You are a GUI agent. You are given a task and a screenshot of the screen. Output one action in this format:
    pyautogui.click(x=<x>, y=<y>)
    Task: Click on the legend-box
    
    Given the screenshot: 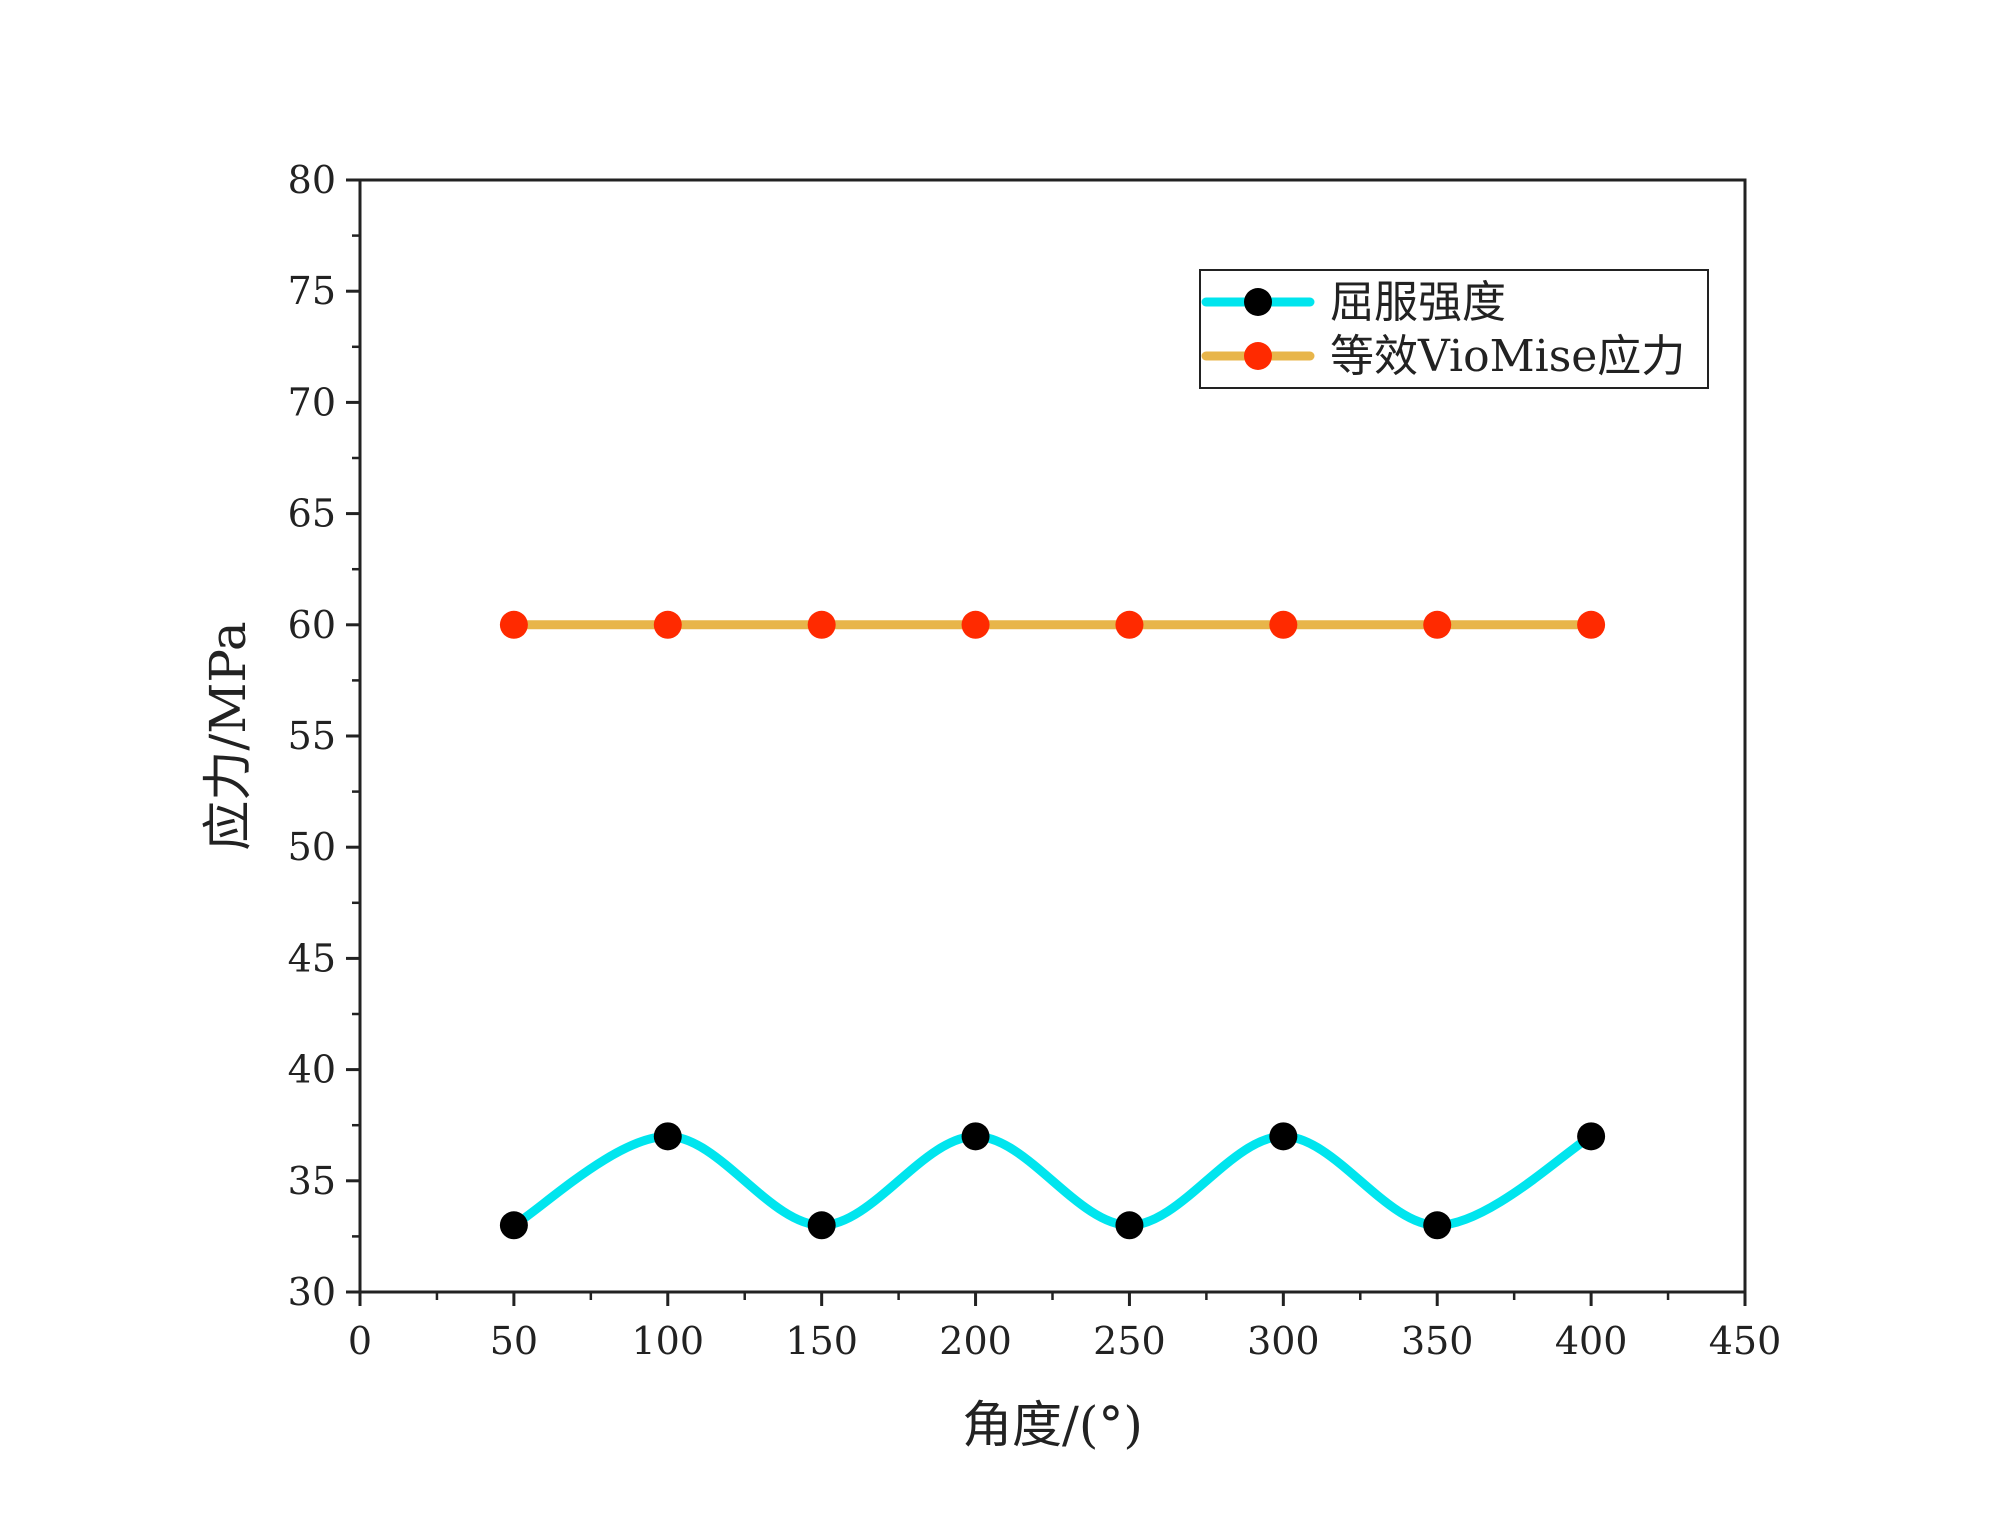 What is the action you would take?
    pyautogui.click(x=1454, y=329)
    